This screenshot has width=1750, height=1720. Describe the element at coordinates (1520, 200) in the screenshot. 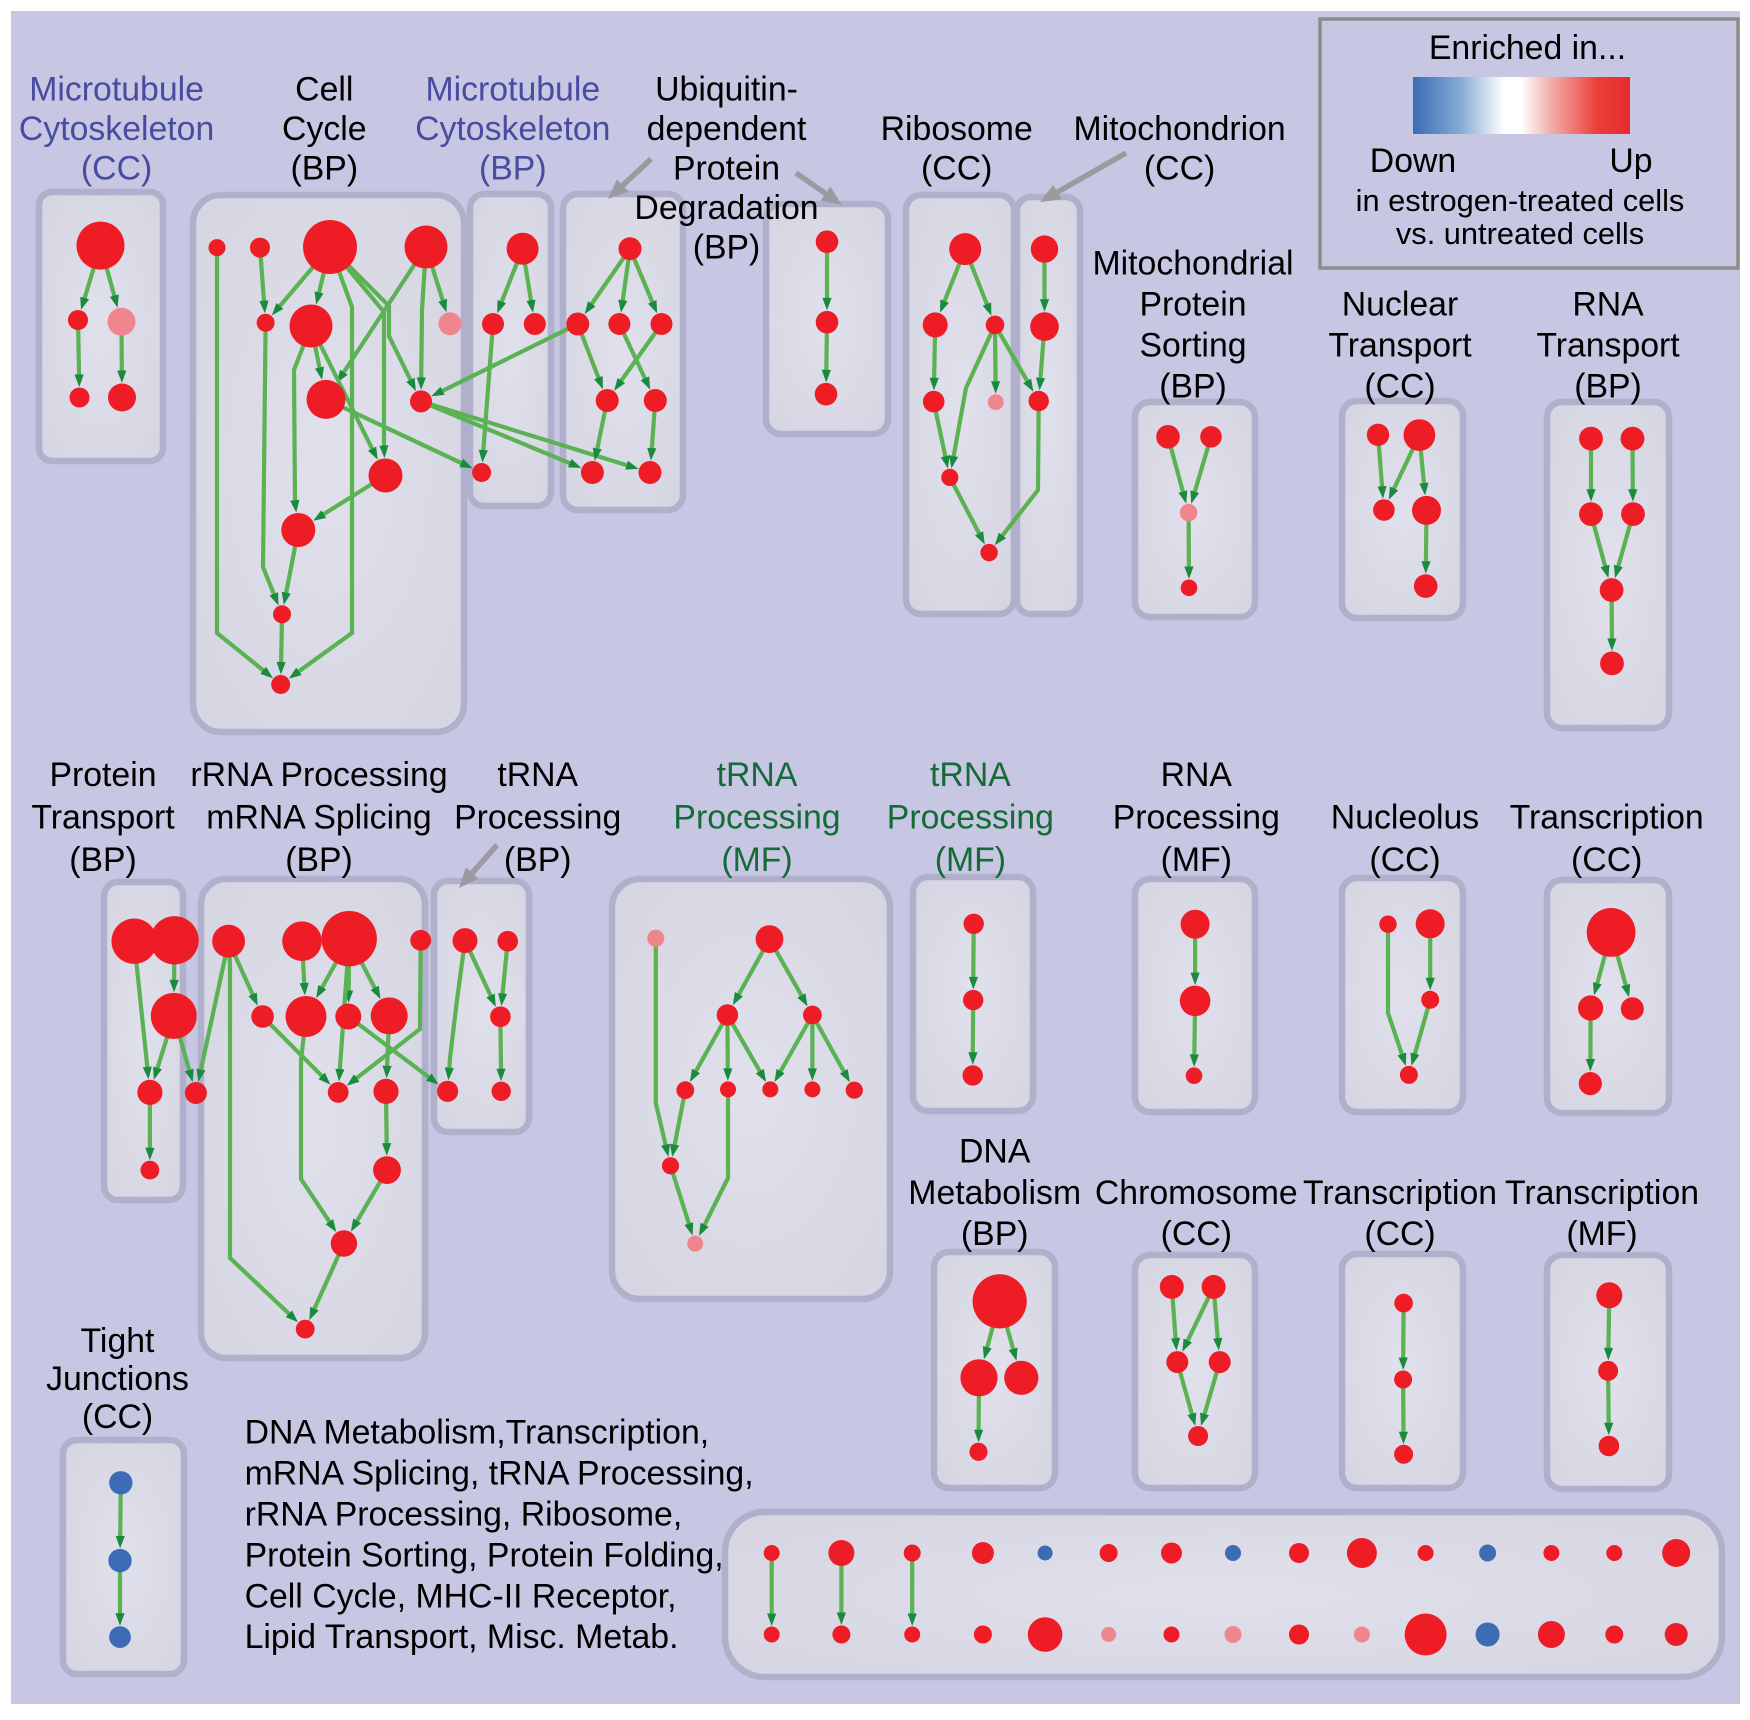

I see `svg-text: in estrogen-treated cells` at that location.